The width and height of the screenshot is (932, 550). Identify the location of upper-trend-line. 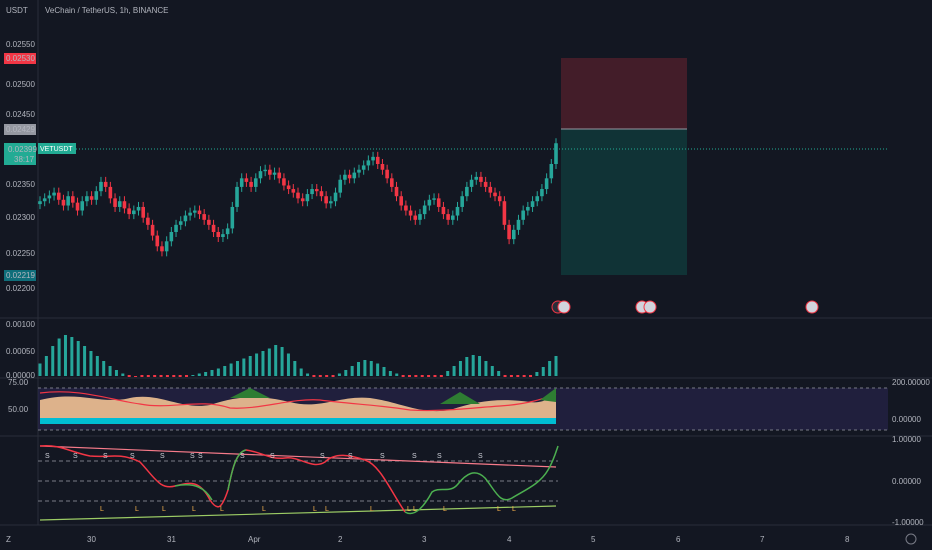
(298, 456).